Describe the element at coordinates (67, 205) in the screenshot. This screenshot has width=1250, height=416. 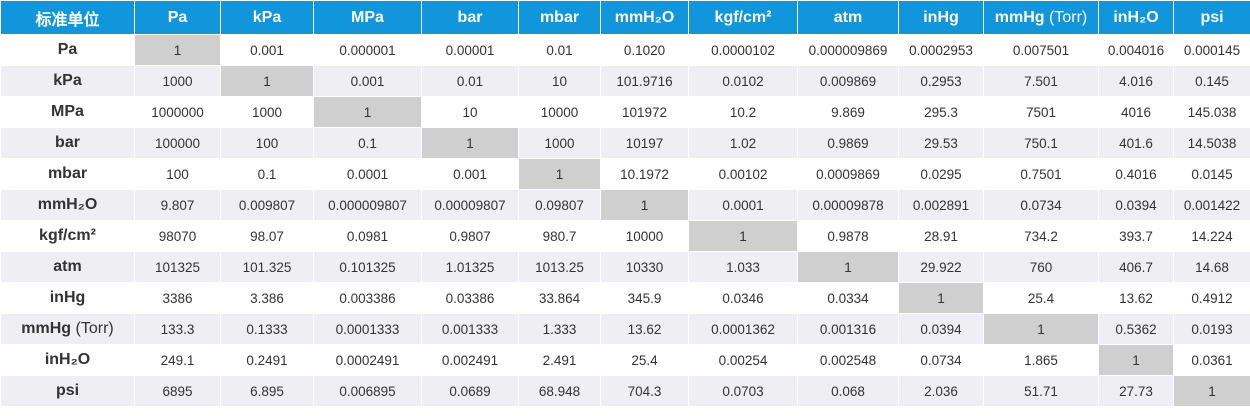
I see `row-header: mmH₂O` at that location.